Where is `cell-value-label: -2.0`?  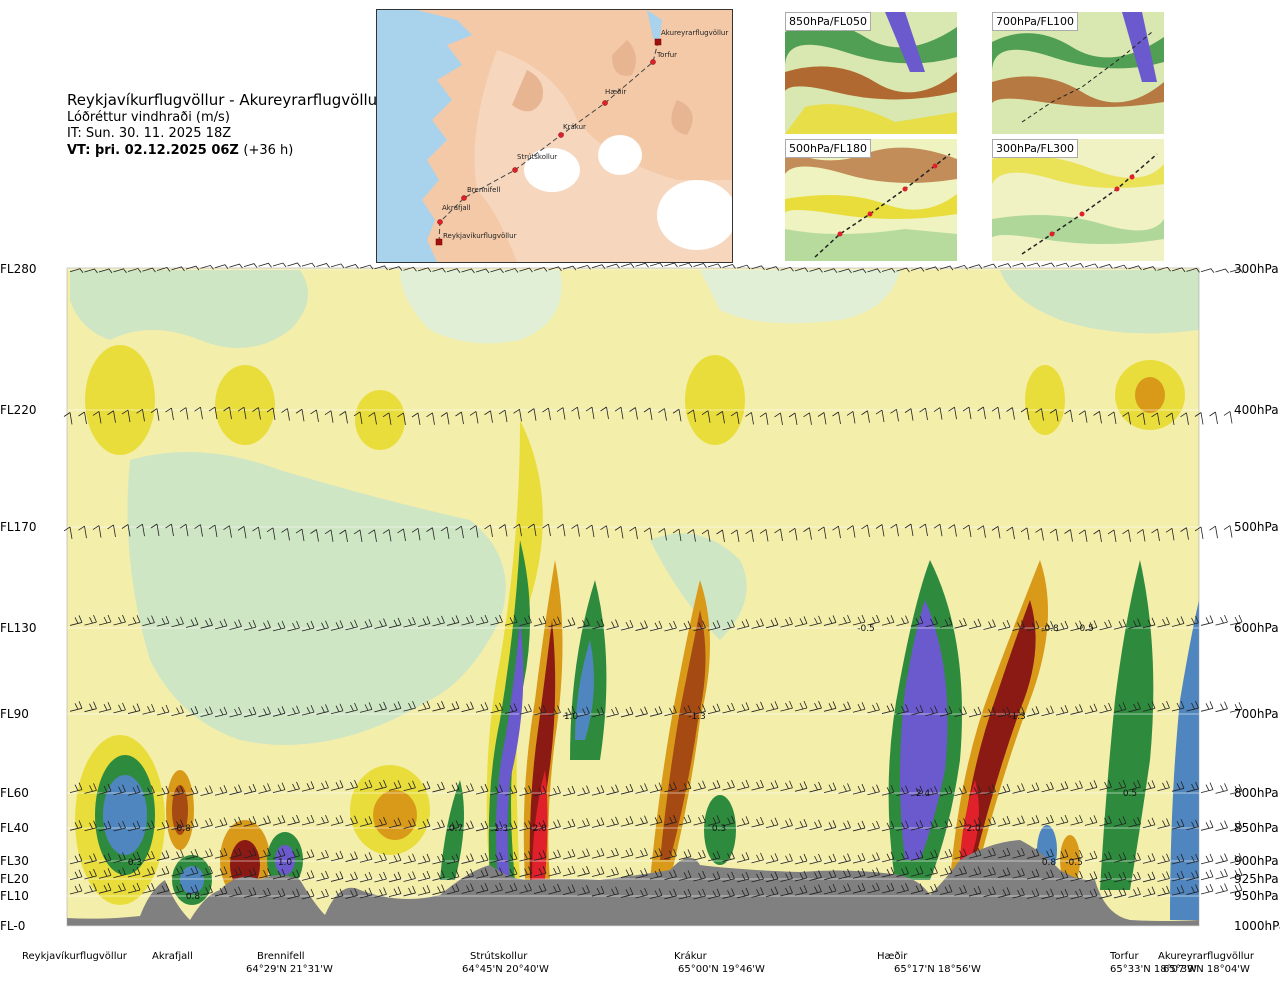 cell-value-label: -2.0 is located at coordinates (972, 829).